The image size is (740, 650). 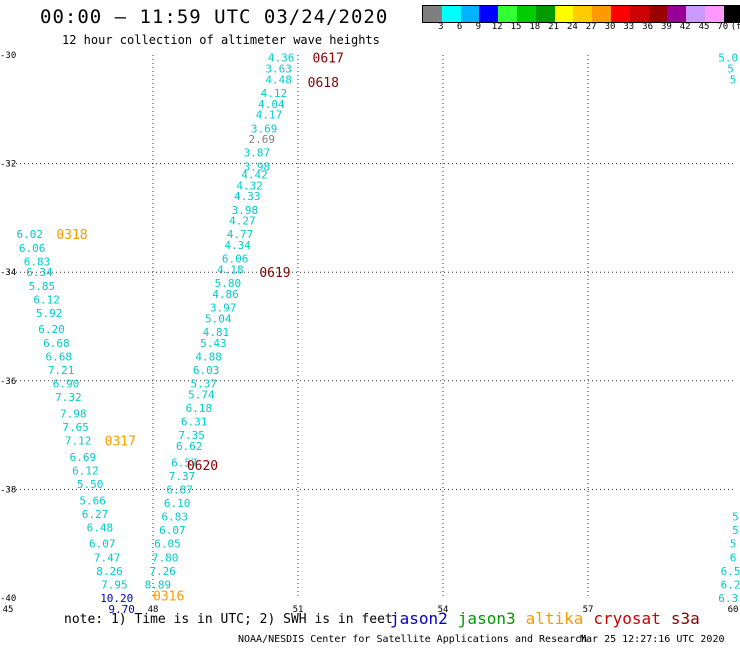 What do you see at coordinates (116, 598) in the screenshot?
I see `swh-value: 10.20` at bounding box center [116, 598].